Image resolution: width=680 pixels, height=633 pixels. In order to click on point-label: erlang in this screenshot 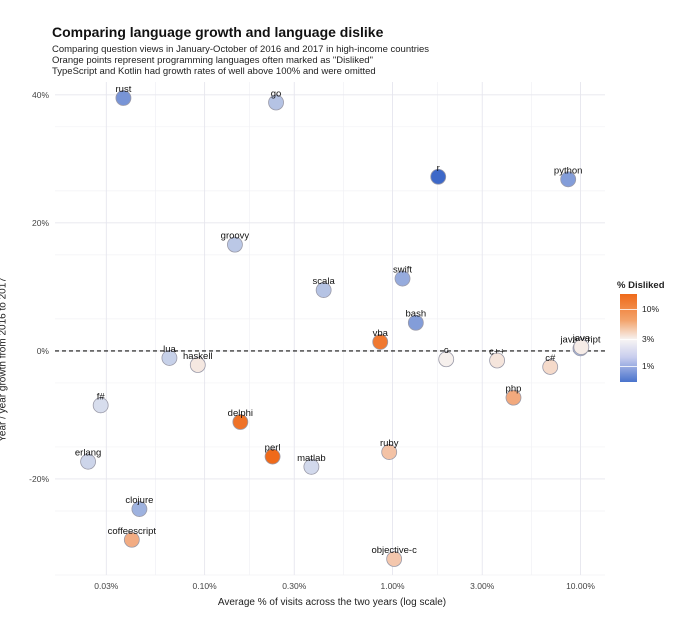, I will do `click(88, 453)`.